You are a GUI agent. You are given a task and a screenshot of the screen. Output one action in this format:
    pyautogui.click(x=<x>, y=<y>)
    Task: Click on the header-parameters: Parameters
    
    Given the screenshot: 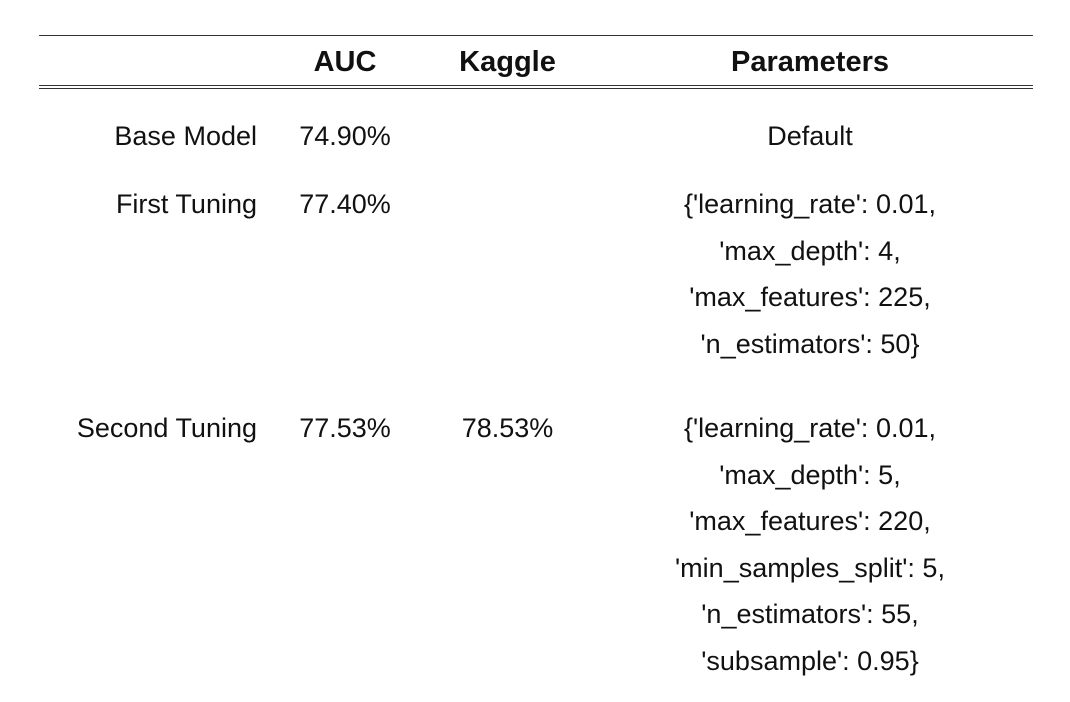 What is the action you would take?
    pyautogui.click(x=810, y=62)
    